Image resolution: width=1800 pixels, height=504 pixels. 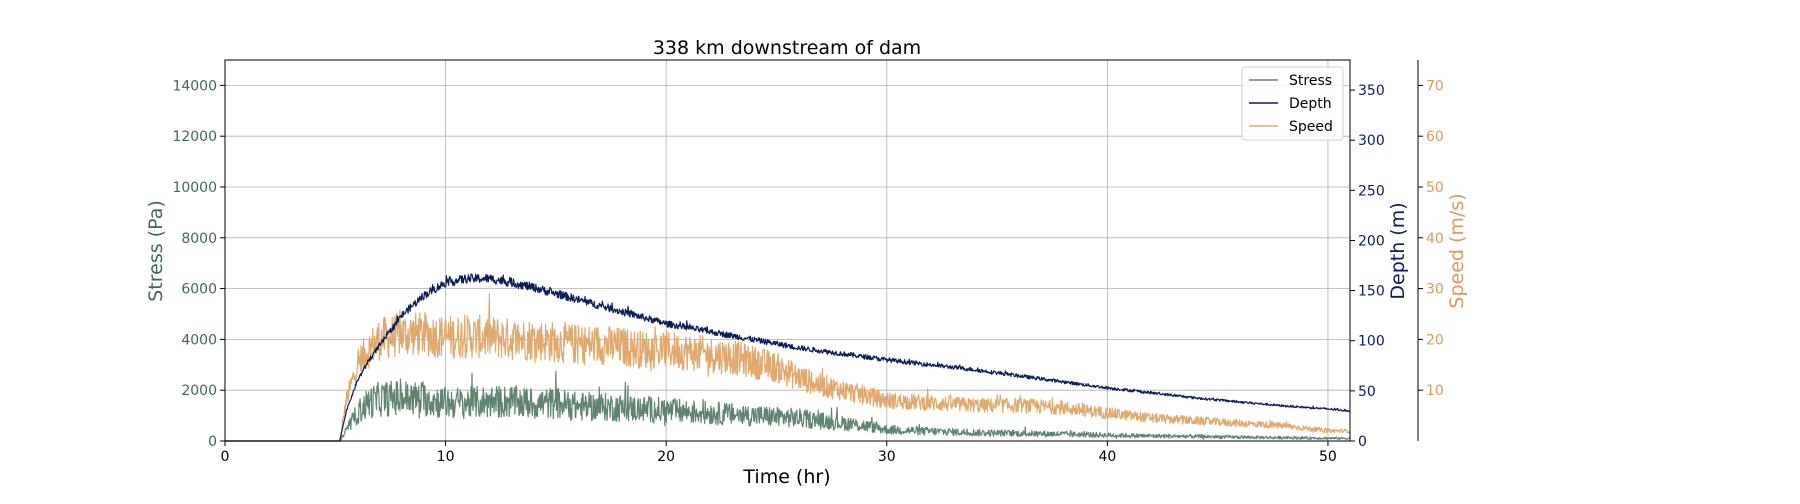 I want to click on stress-tick-label: 12000, so click(x=194, y=137).